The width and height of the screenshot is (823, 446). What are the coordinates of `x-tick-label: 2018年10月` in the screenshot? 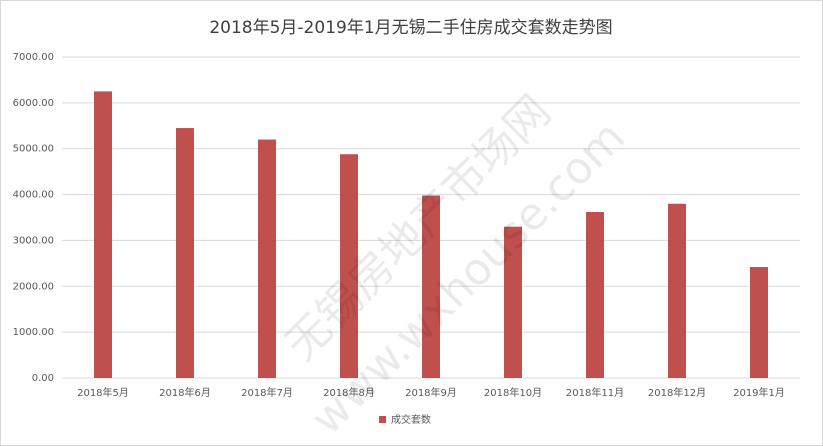 It's located at (513, 392).